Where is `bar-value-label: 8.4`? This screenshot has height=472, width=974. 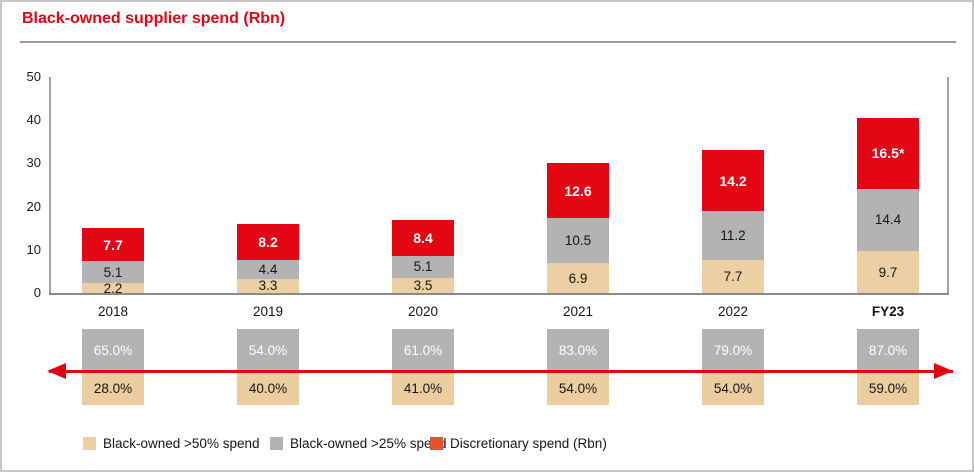
bar-value-label: 8.4 is located at coordinates (423, 237).